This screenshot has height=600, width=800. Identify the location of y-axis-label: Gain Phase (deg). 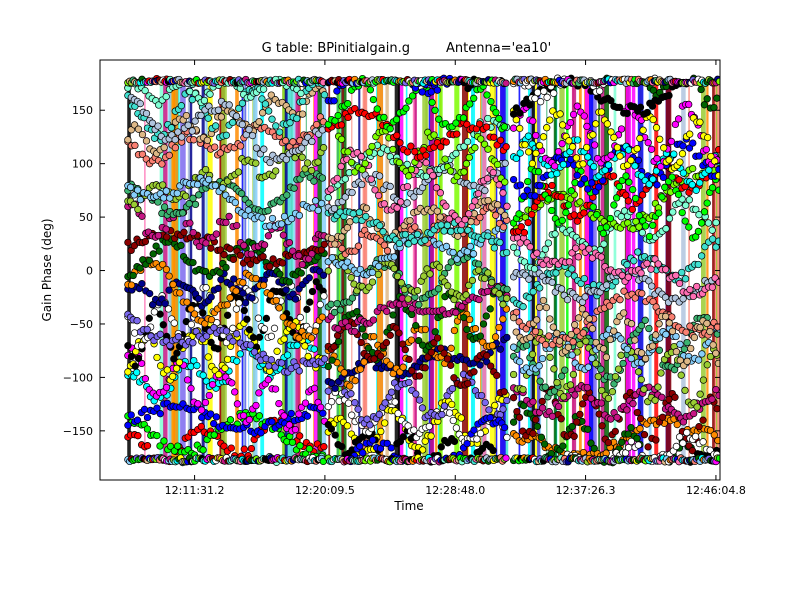
(47, 269).